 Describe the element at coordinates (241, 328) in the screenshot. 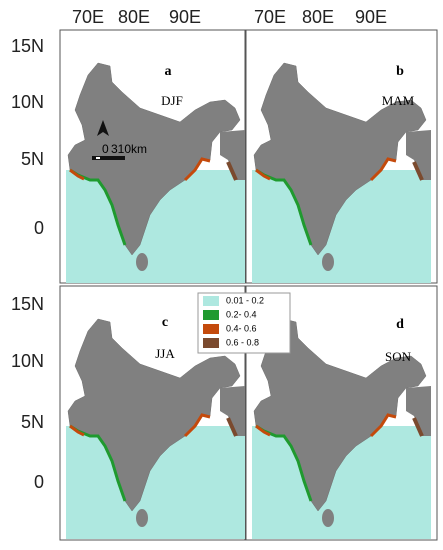

I see `legend-label: 0.4- 0.6` at that location.